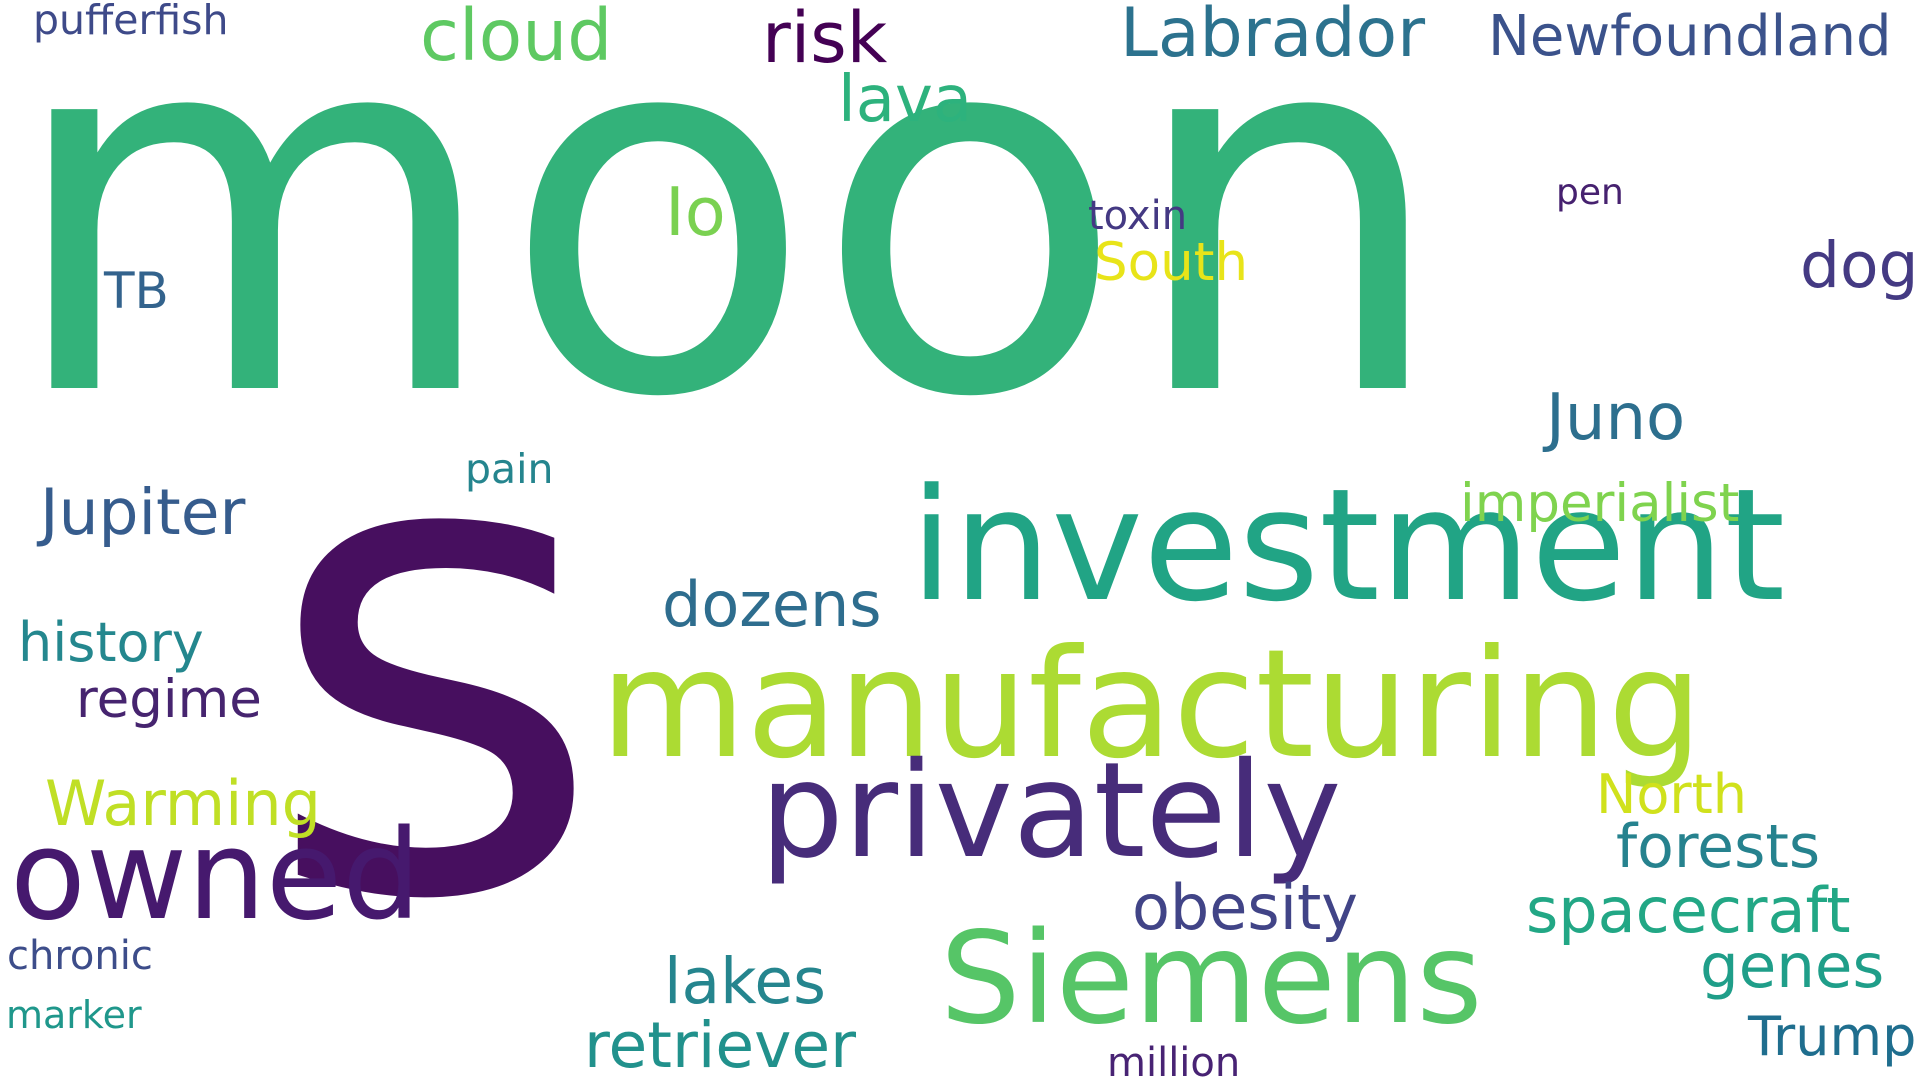  Describe the element at coordinates (215, 876) in the screenshot. I see `word-owned: owned` at that location.